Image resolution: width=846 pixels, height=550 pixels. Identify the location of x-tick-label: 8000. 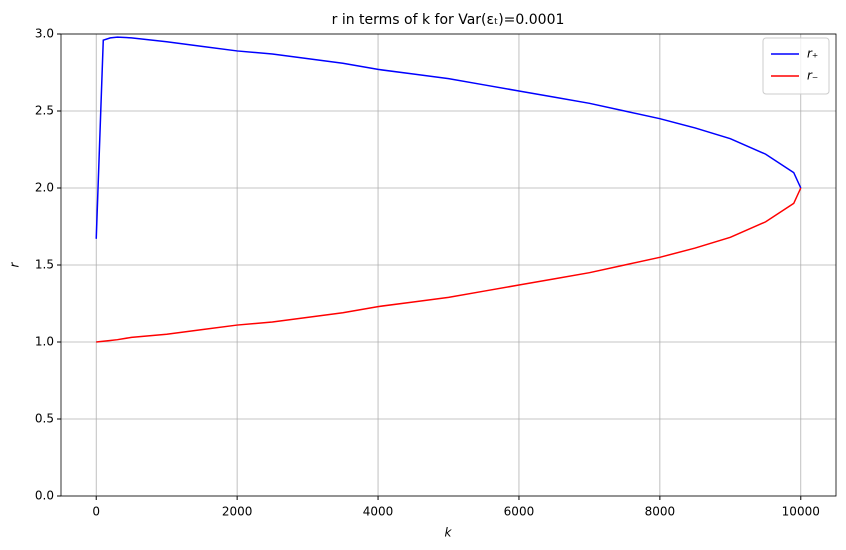
(660, 512).